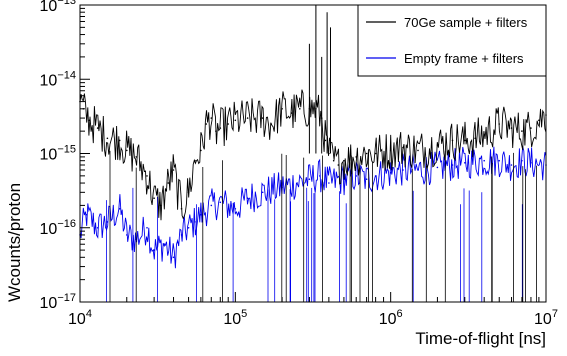 The image size is (567, 356). I want to click on x-tick-label: 10⁶, so click(391, 318).